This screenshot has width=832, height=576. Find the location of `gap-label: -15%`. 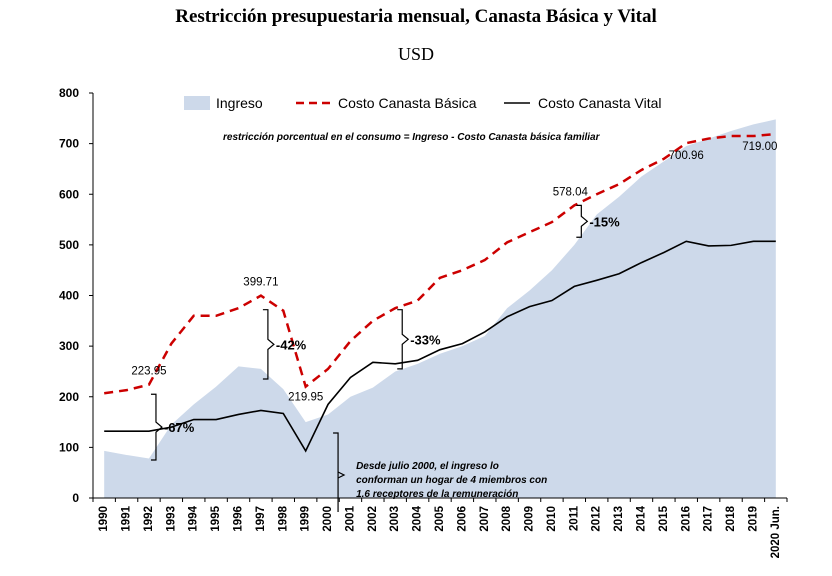

gap-label: -15% is located at coordinates (604, 221).